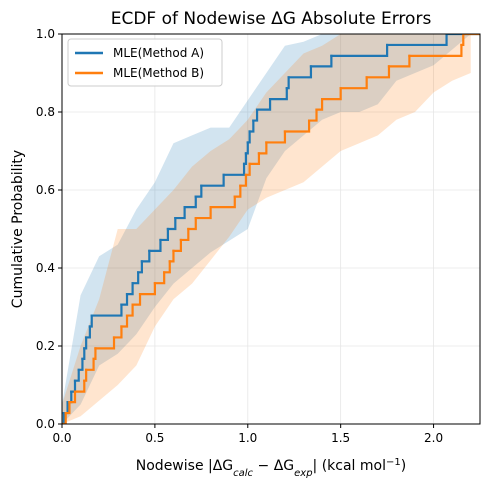 The height and width of the screenshot is (494, 490). Describe the element at coordinates (45, 112) in the screenshot. I see `y-tick-label: 0.8` at that location.